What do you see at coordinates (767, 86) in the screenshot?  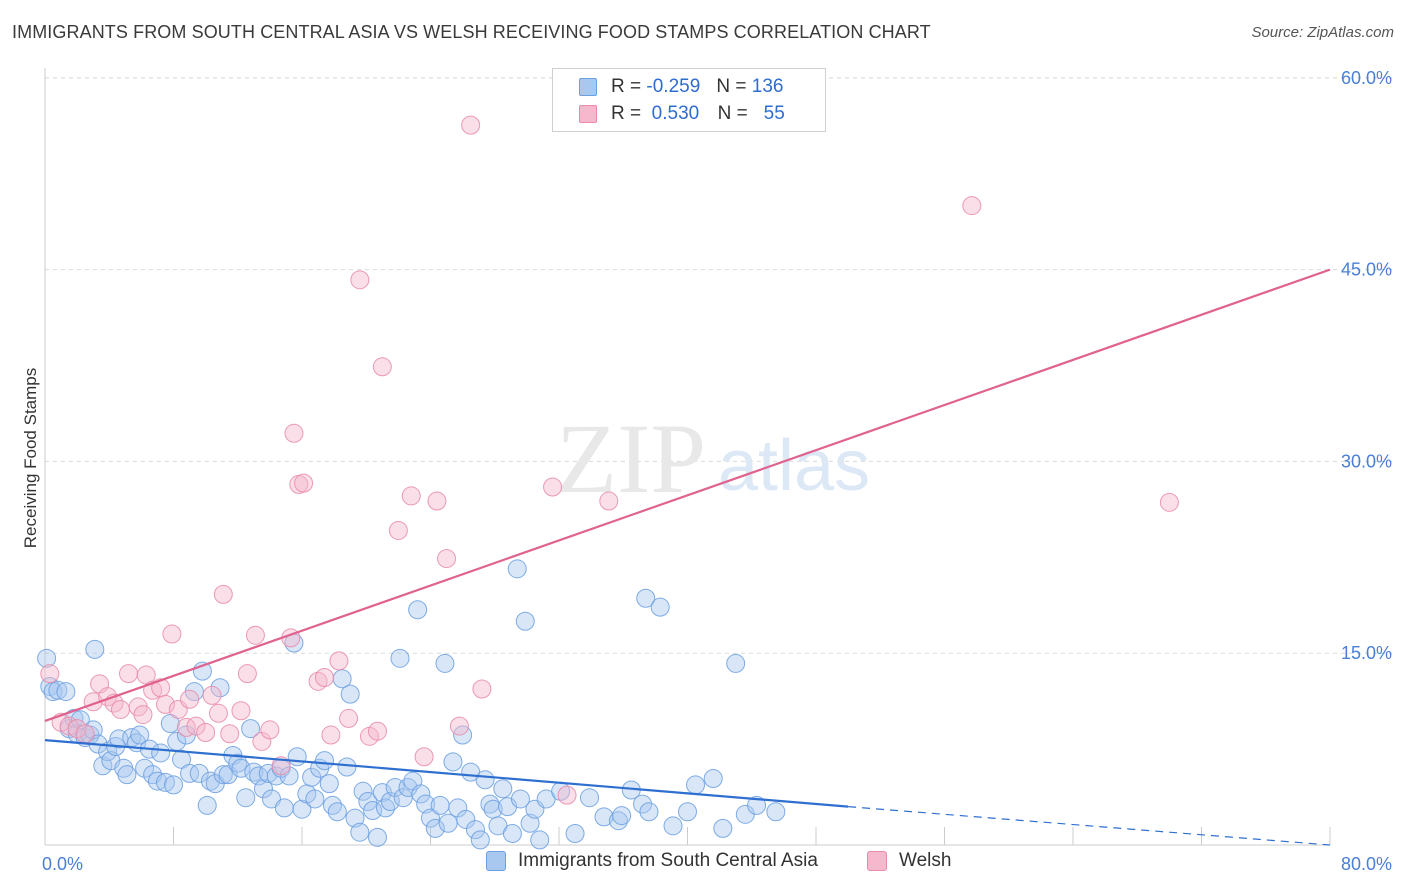 I see `legend-n-value-blue: 136` at bounding box center [767, 86].